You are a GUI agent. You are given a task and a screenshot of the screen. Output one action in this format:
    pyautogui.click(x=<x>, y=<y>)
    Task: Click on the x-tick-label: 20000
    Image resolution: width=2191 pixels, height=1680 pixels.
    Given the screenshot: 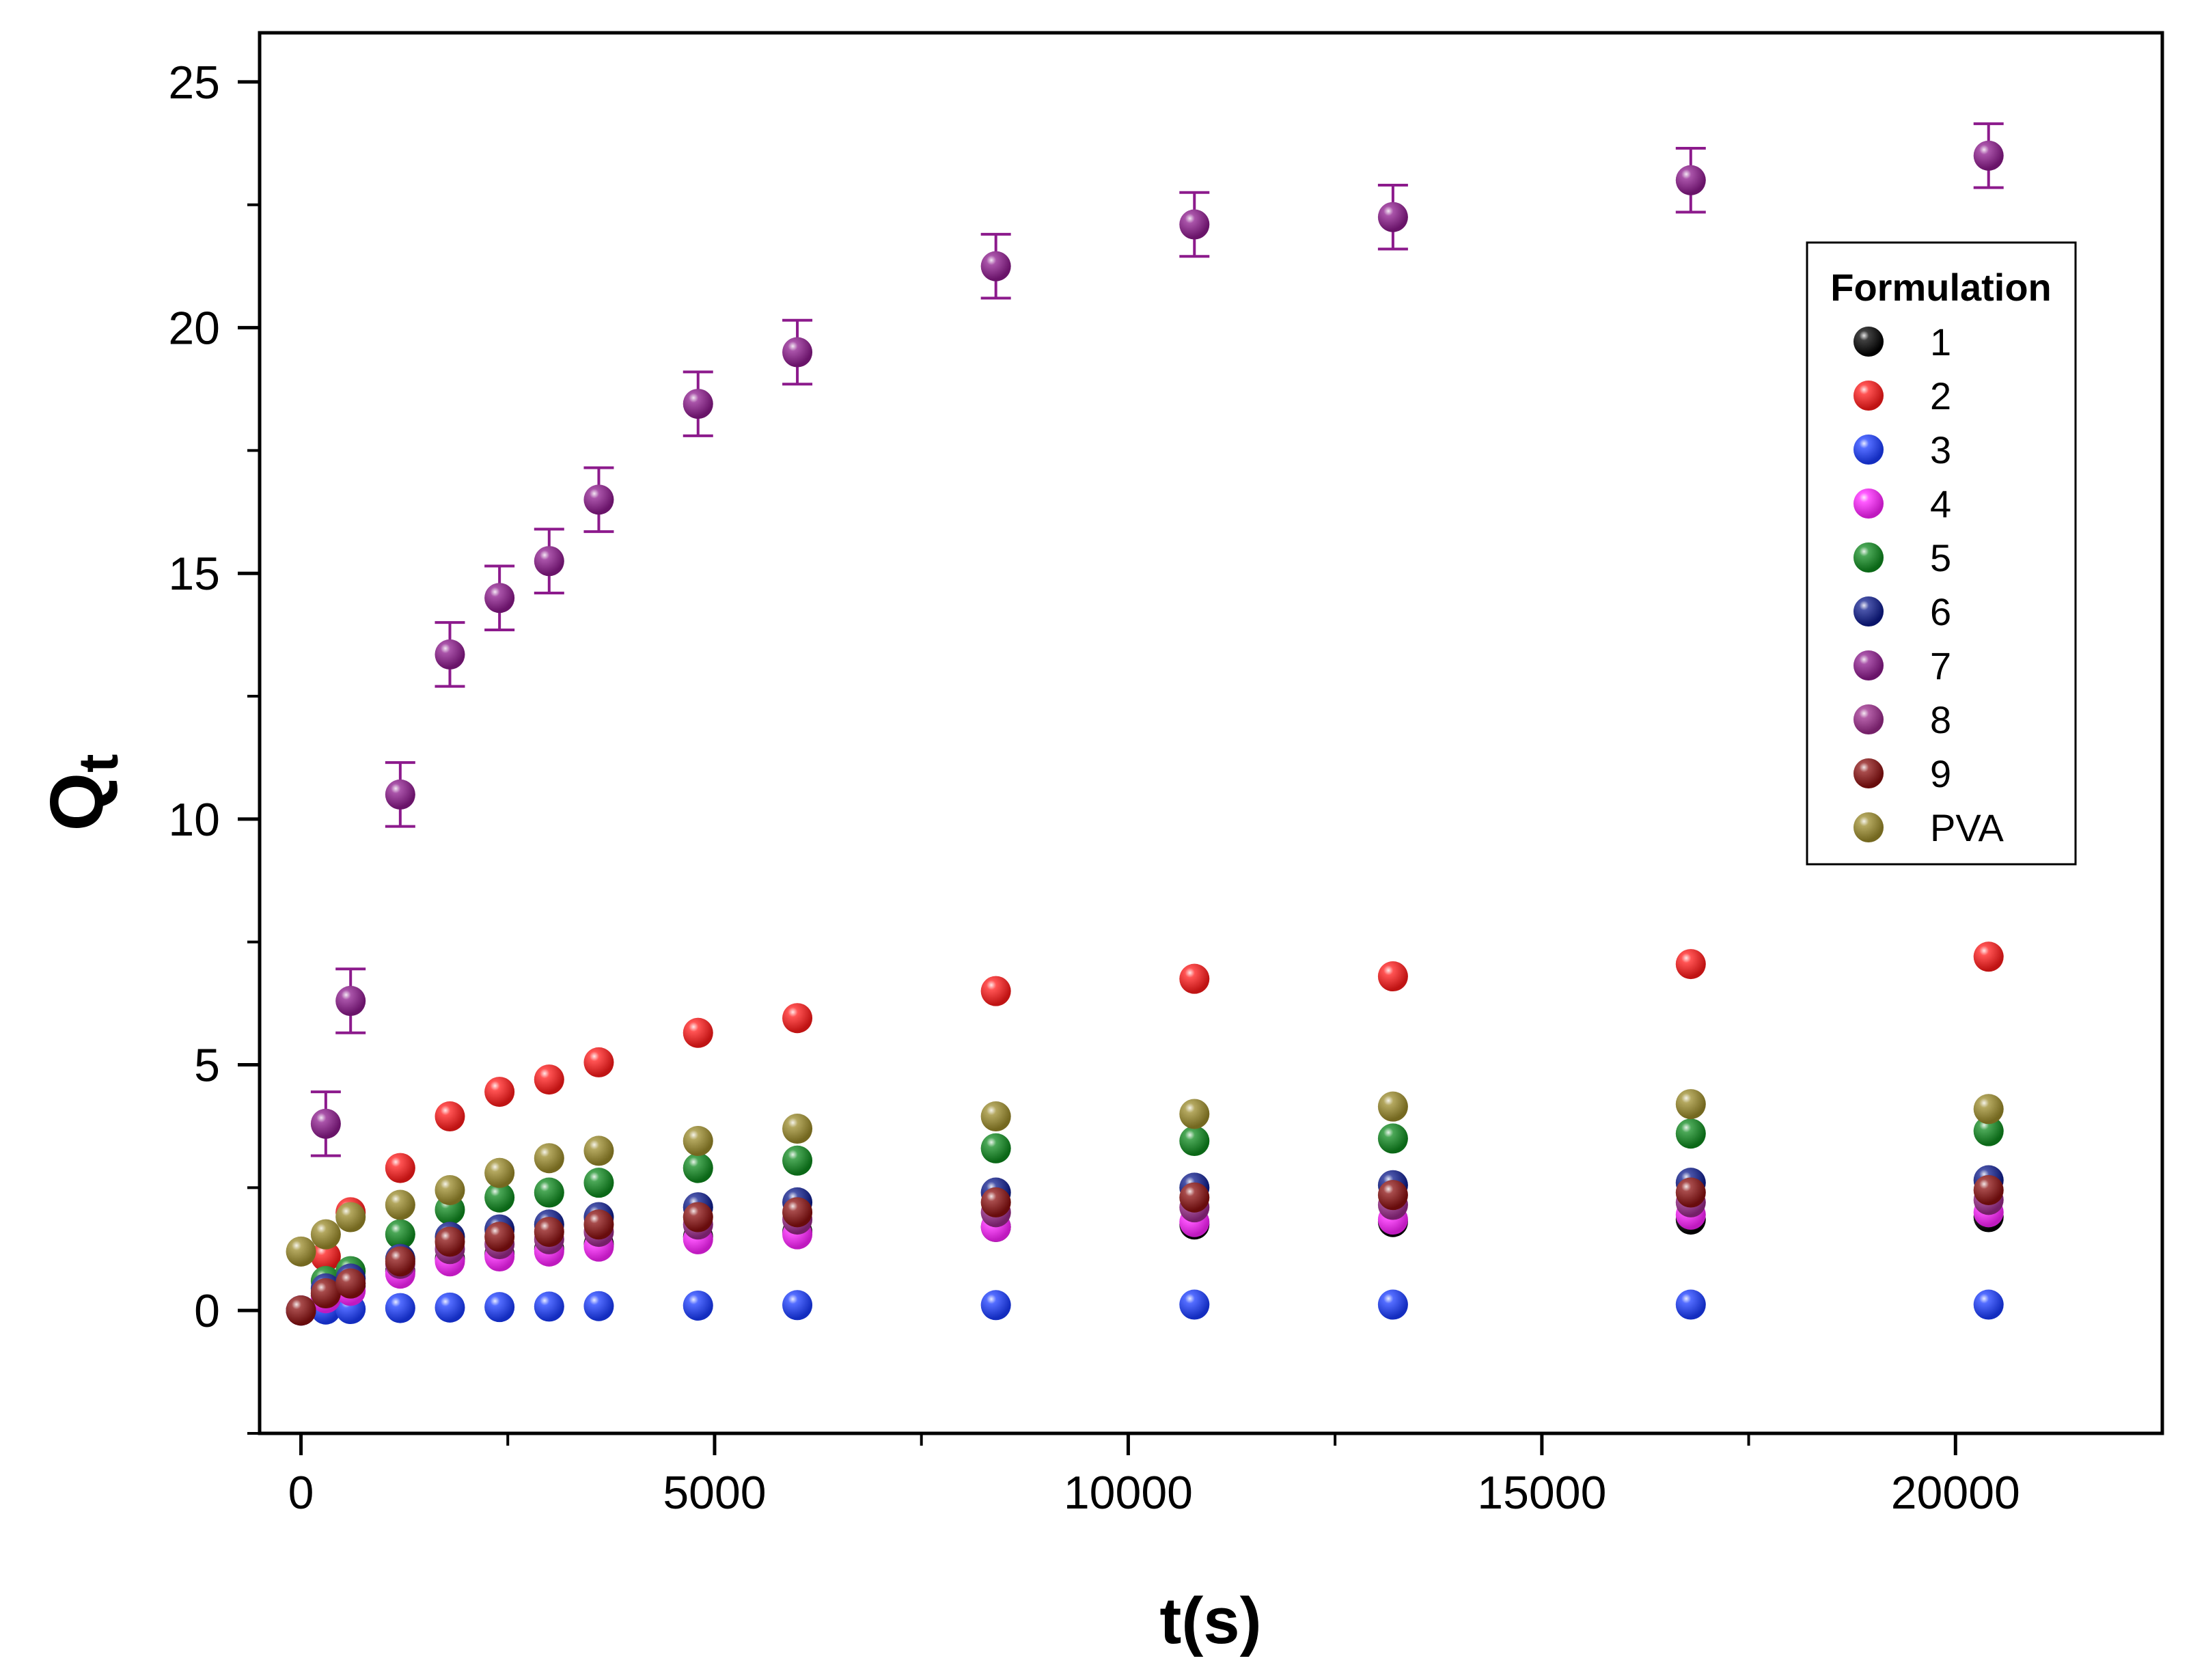 What is the action you would take?
    pyautogui.click(x=1955, y=1493)
    